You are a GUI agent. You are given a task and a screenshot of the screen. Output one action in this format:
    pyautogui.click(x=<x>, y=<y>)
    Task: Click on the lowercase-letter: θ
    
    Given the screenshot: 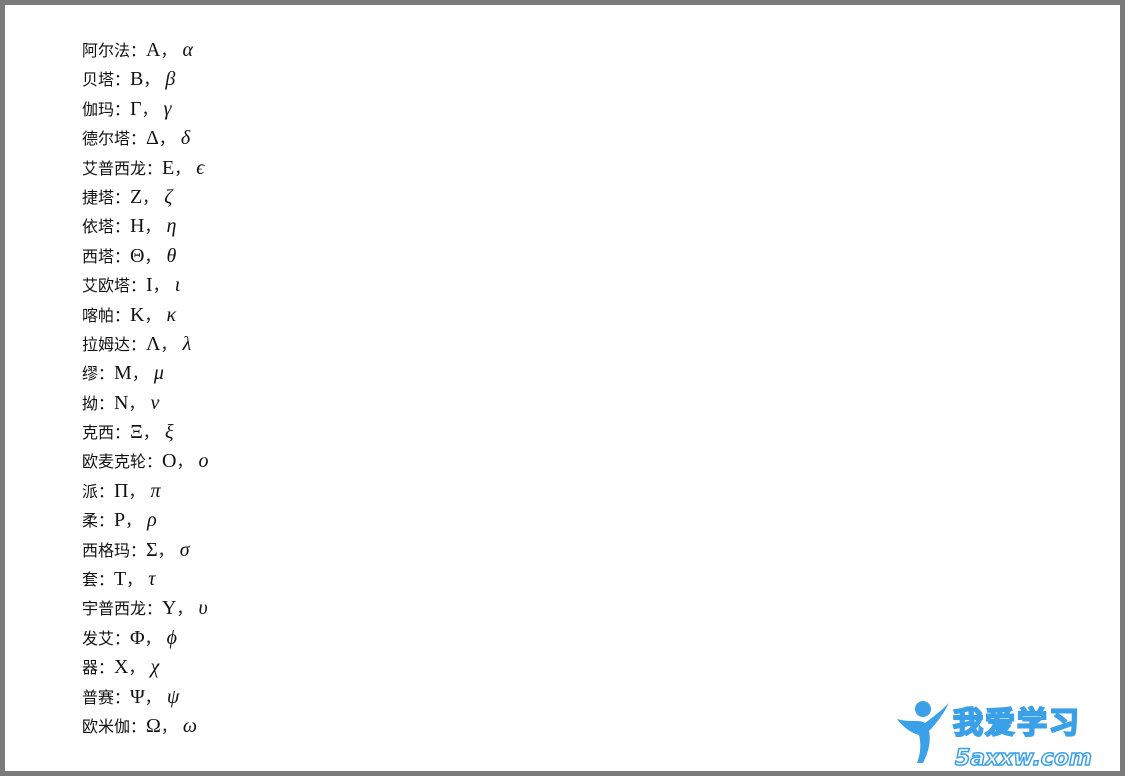 What is the action you would take?
    pyautogui.click(x=171, y=255)
    